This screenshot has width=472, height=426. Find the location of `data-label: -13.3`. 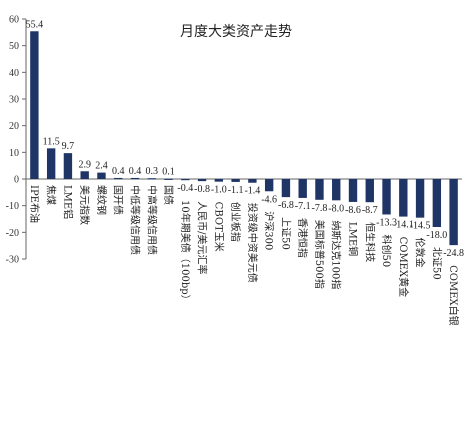

data-label: -13.3 is located at coordinates (386, 222).